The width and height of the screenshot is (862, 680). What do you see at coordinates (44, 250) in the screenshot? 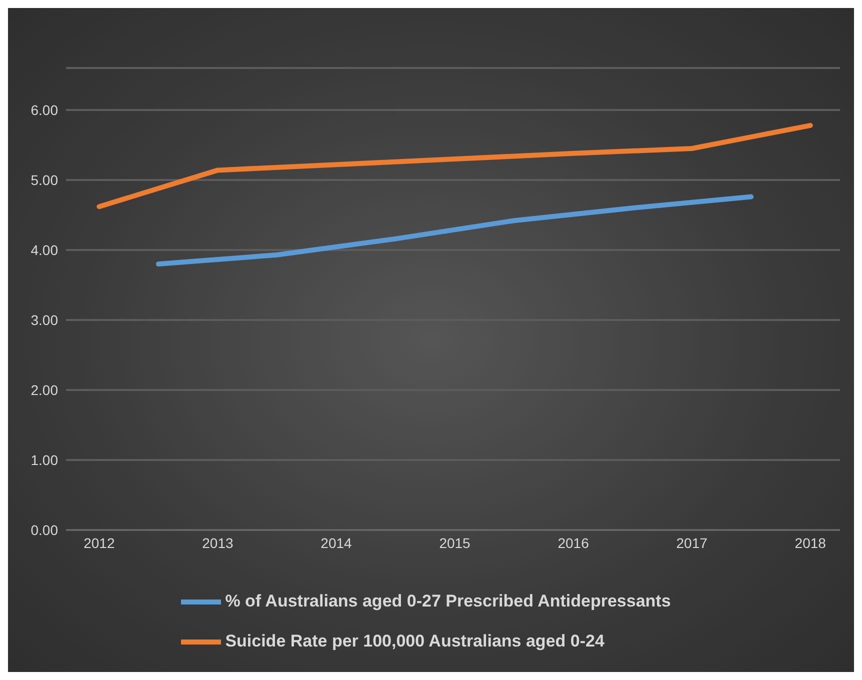
I see `y-tick-label: 4.00` at bounding box center [44, 250].